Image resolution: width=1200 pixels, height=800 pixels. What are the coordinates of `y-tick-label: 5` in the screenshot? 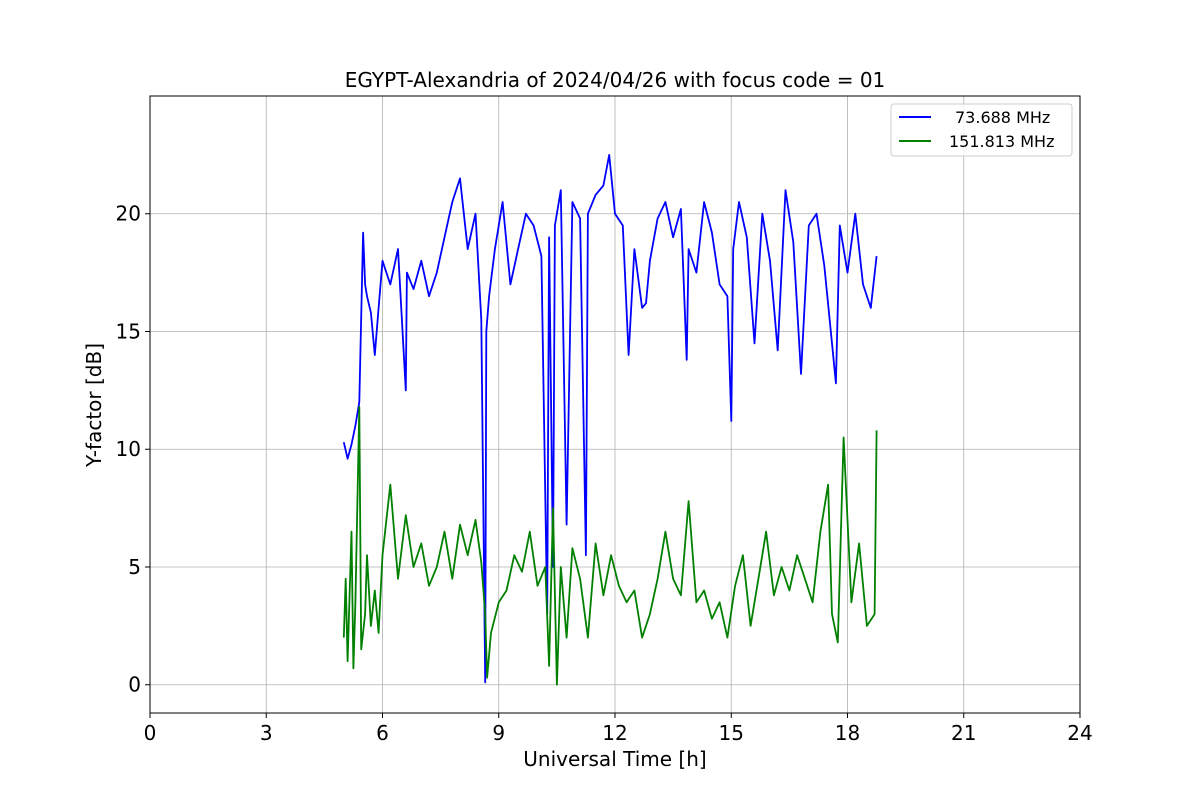 It's located at (134, 567).